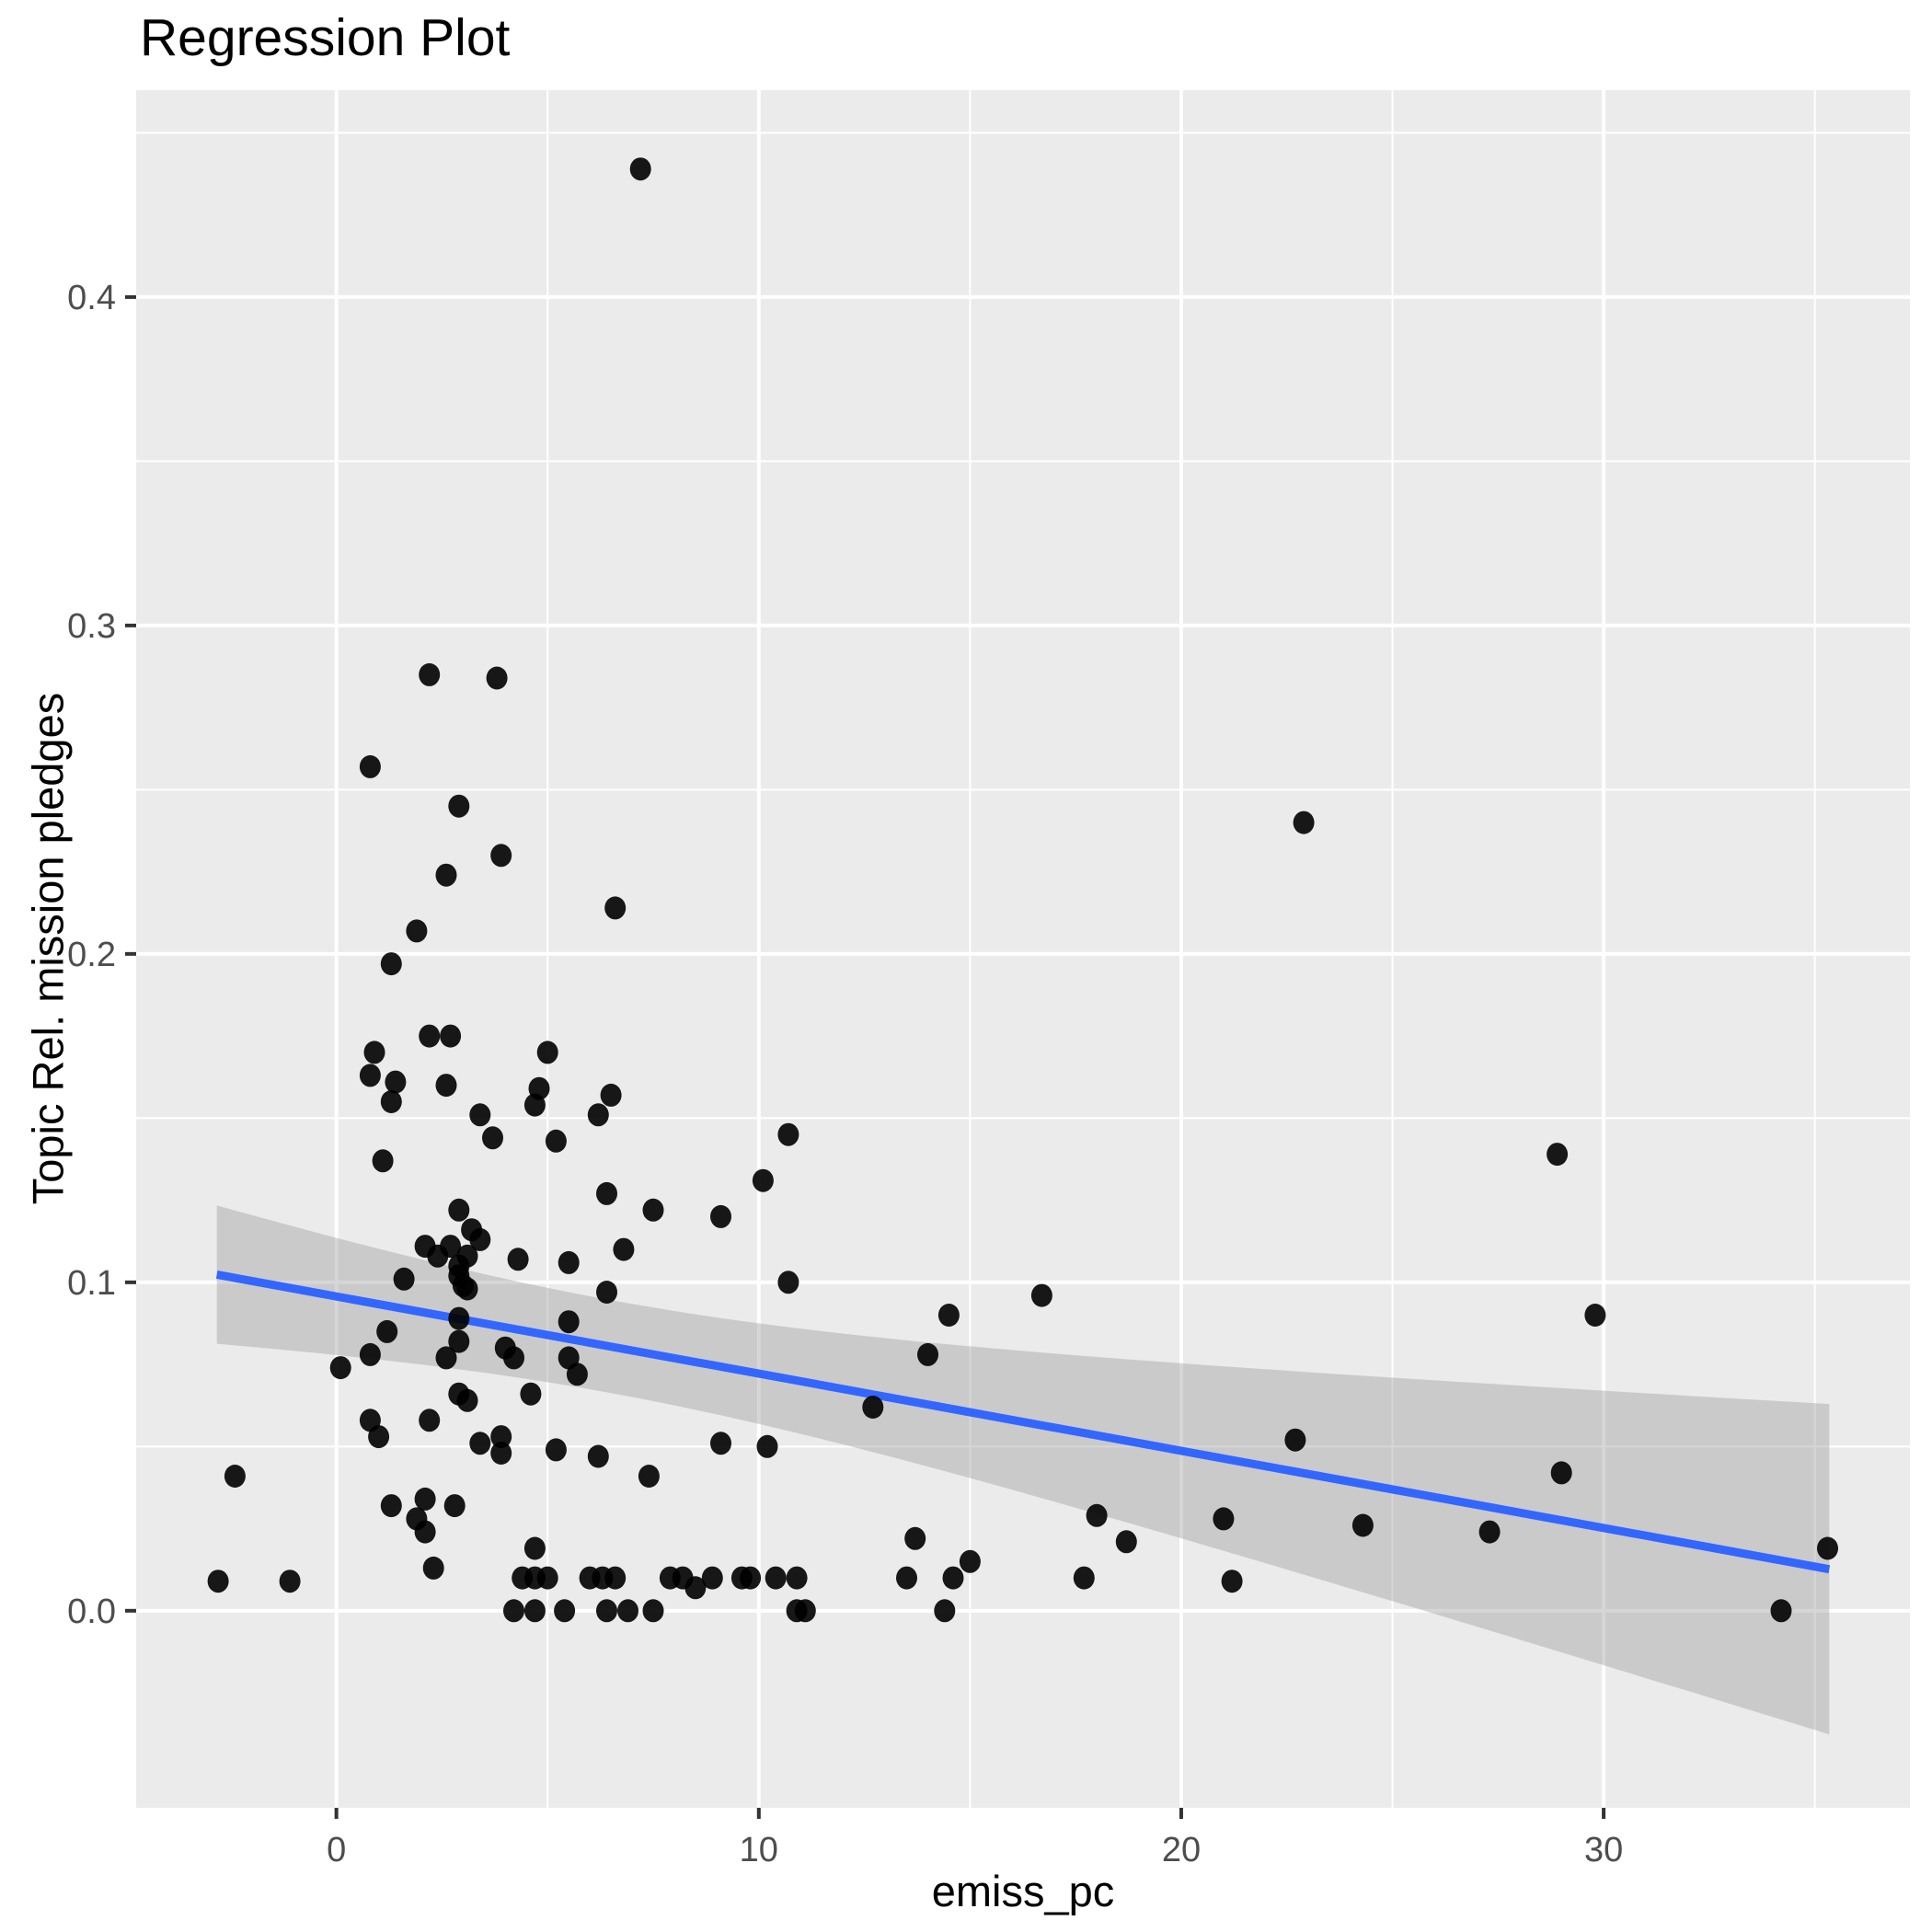 The width and height of the screenshot is (1932, 1932). I want to click on plot-title: Regression Plot, so click(325, 37).